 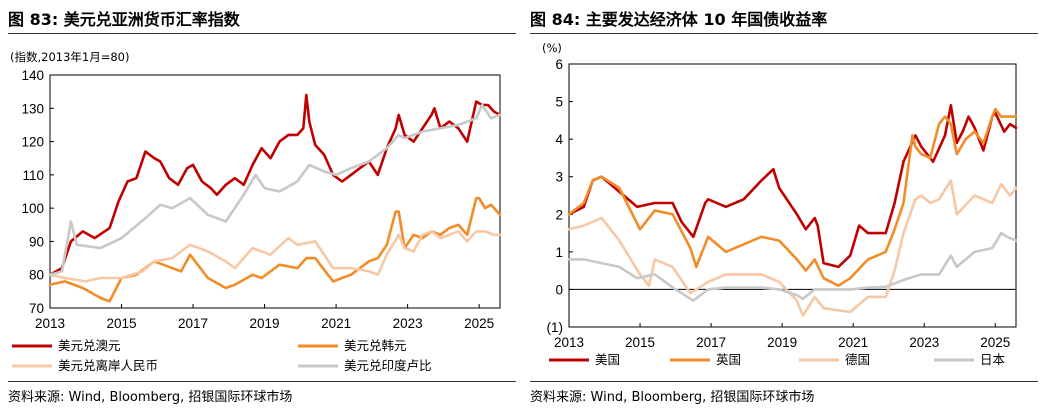 What do you see at coordinates (784, 381) in the screenshot?
I see `right-source-rule` at bounding box center [784, 381].